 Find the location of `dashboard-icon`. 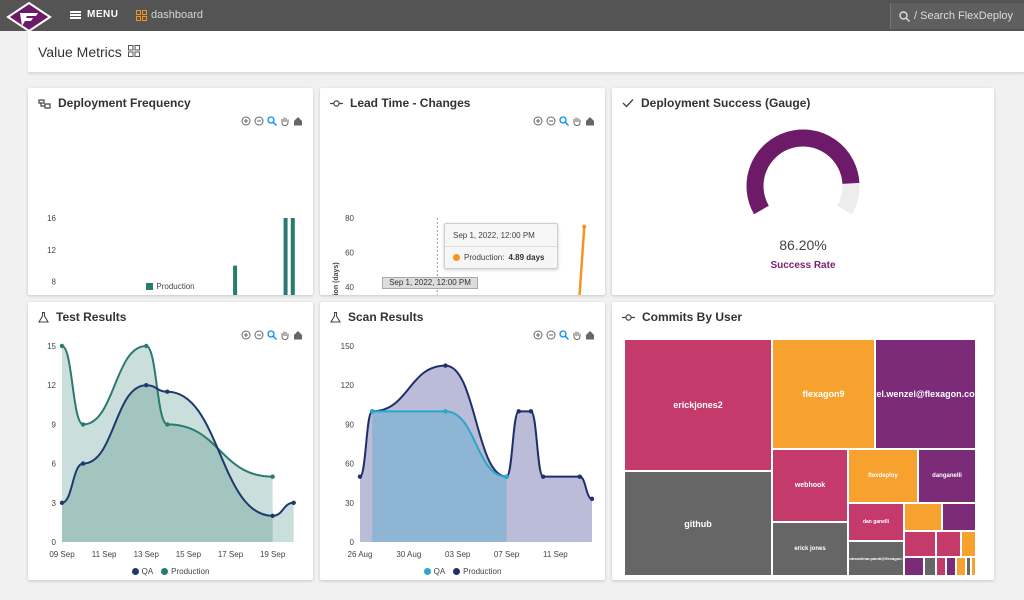

dashboard-icon is located at coordinates (141, 15).